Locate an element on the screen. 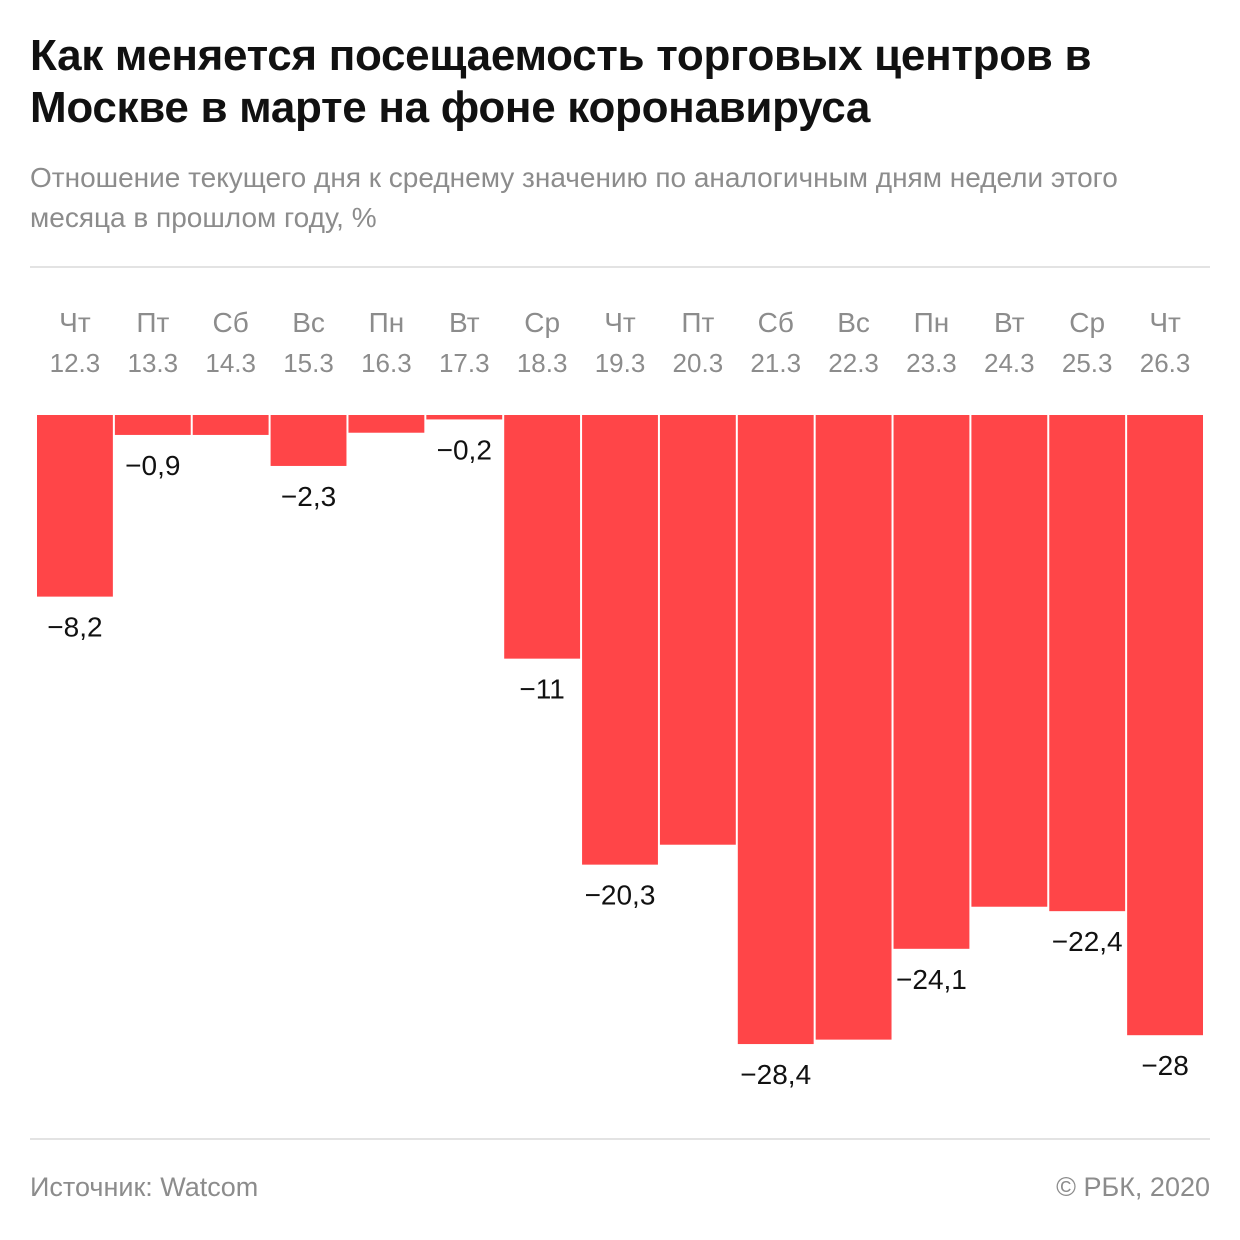 The height and width of the screenshot is (1240, 1240). date-tick-label: 15.3 is located at coordinates (308, 363).